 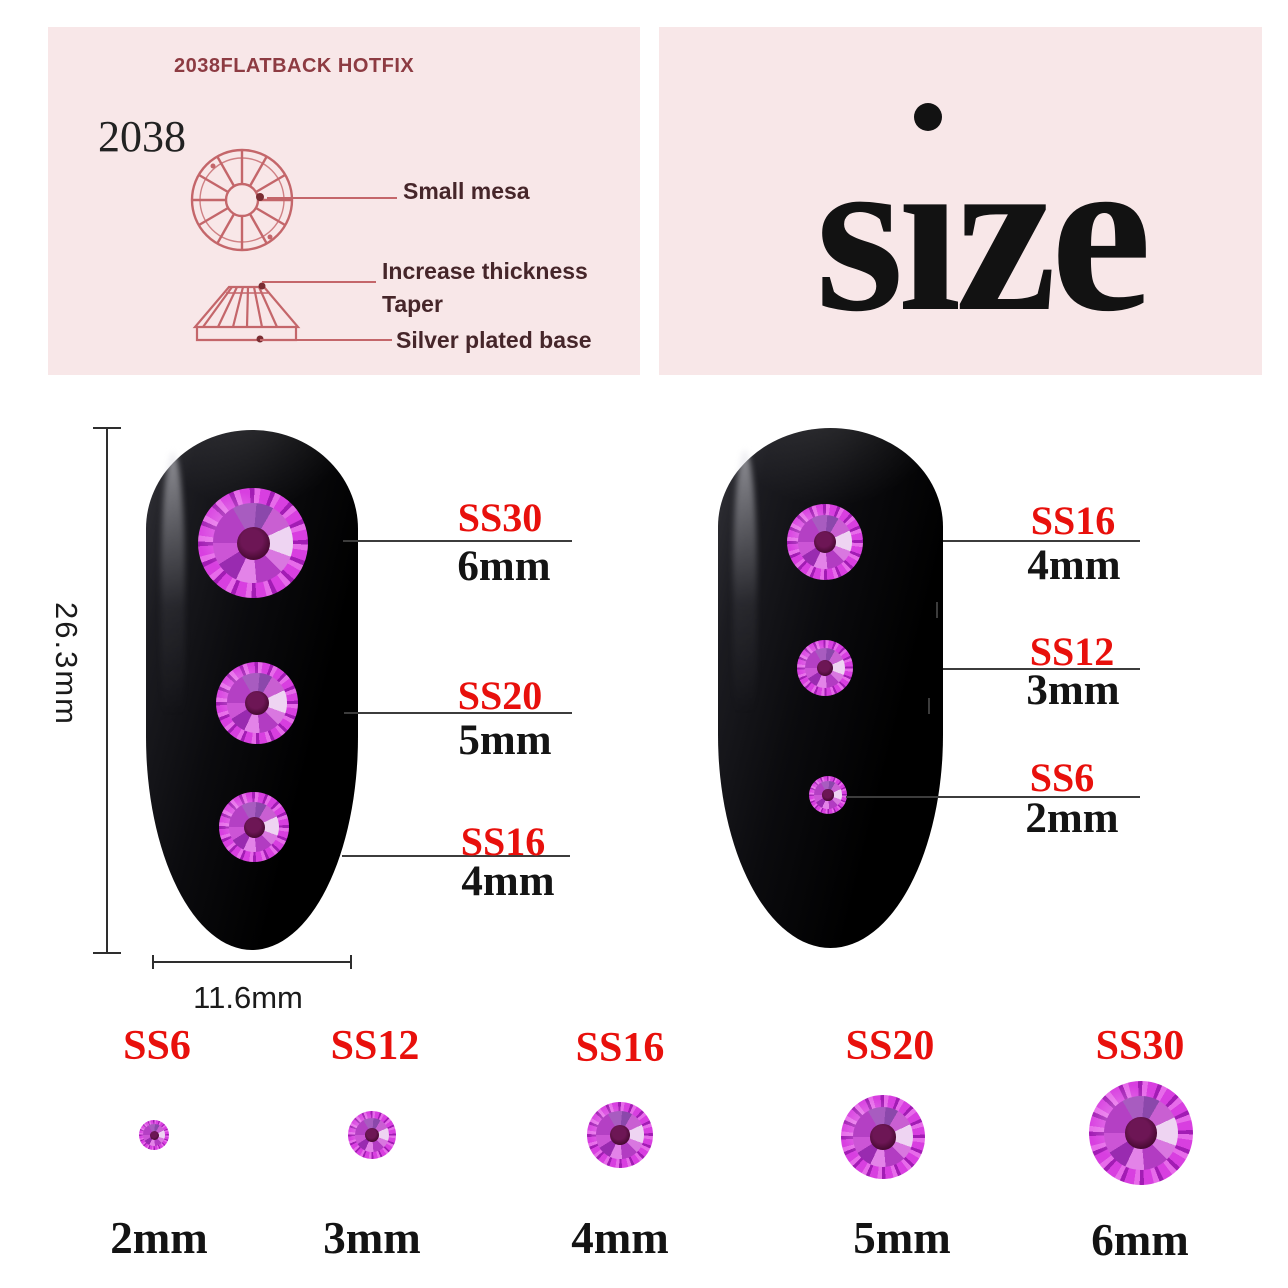 I want to click on chart-stone-ss12, so click(x=372, y=1135).